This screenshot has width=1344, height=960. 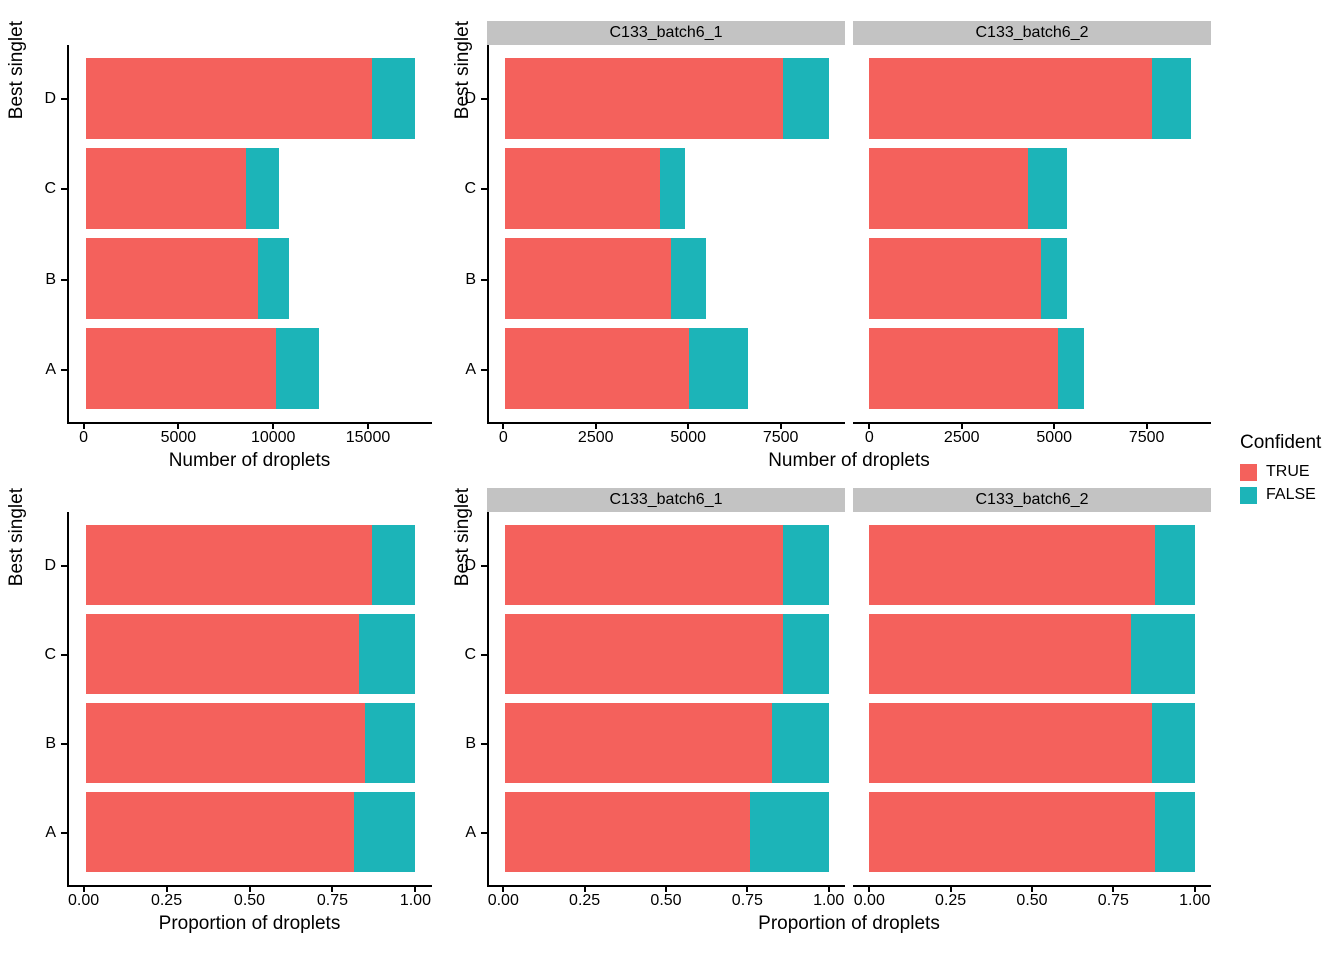 I want to click on x-axis-title-row: Proportion of droplets, so click(x=220, y=922).